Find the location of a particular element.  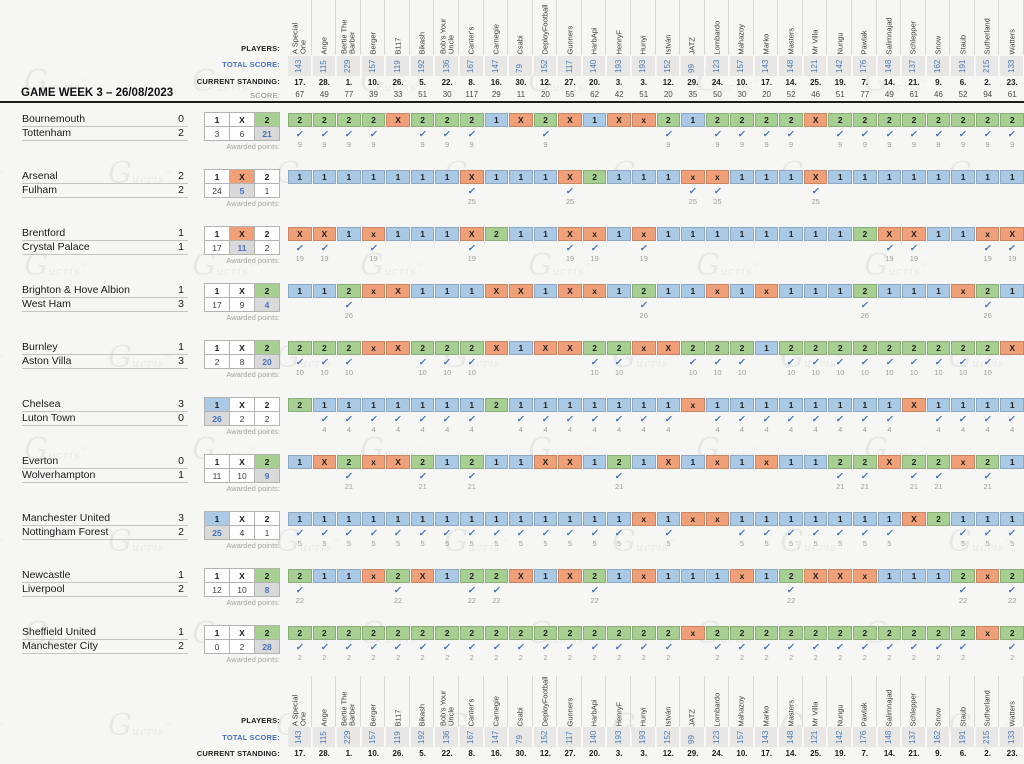

outcome-table: 1 X 2 26 2 2 is located at coordinates (242, 411).